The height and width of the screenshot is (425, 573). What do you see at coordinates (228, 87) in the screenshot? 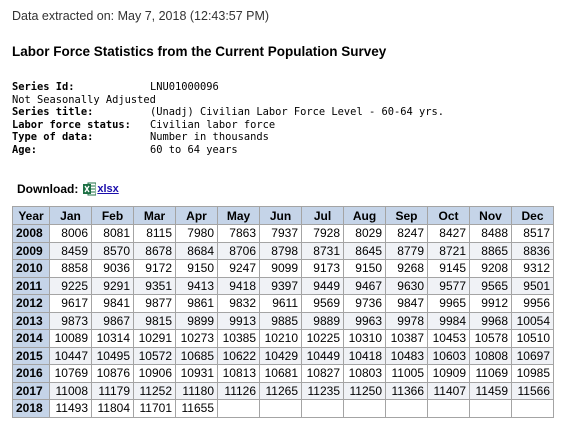
I see `series-id-row: Series Id: LNU01000096` at bounding box center [228, 87].